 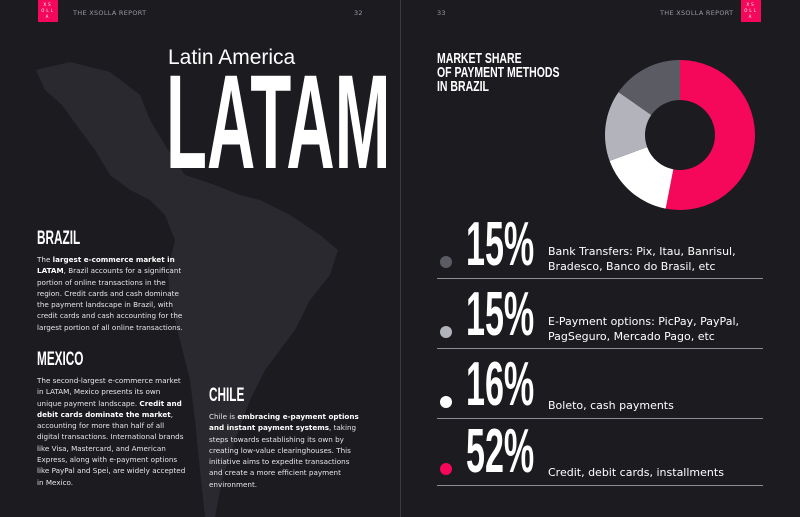 I want to click on donut-chart, so click(x=680, y=135).